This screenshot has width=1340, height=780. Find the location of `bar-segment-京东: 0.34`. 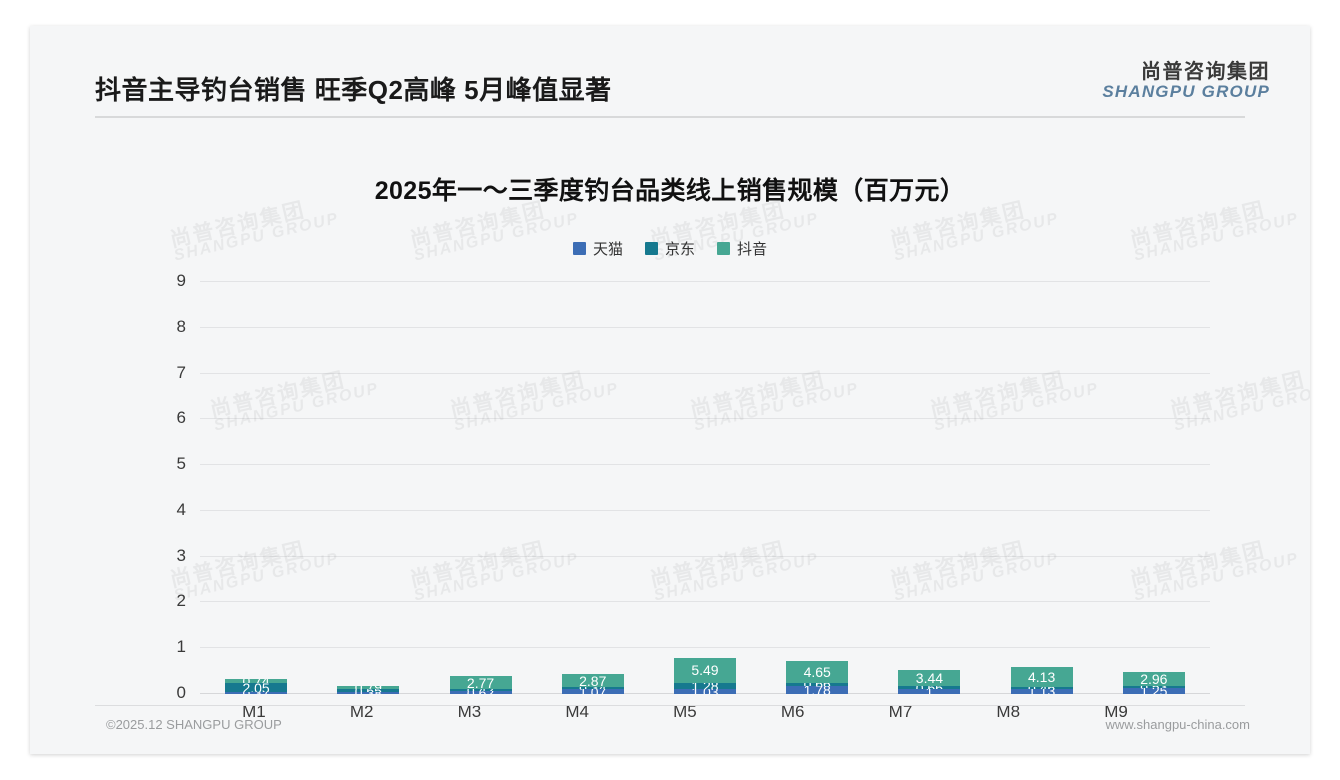

bar-segment-京东: 0.34 is located at coordinates (592, 688).